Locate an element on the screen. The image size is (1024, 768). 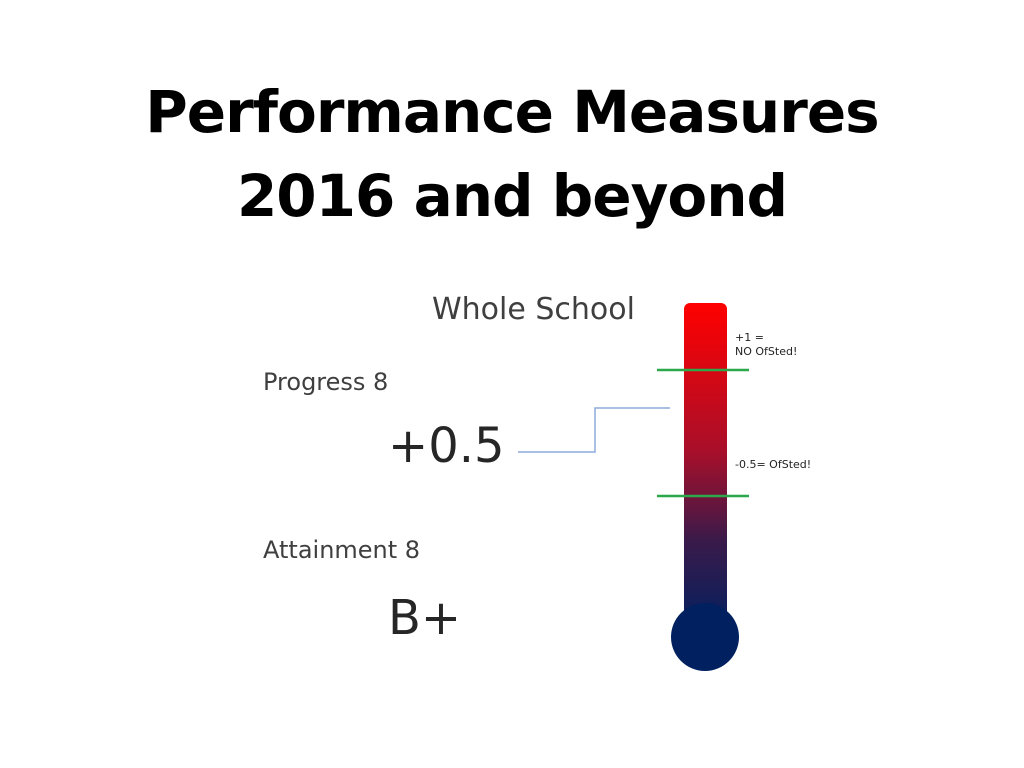
whole-school-label: Whole School is located at coordinates (533, 309).